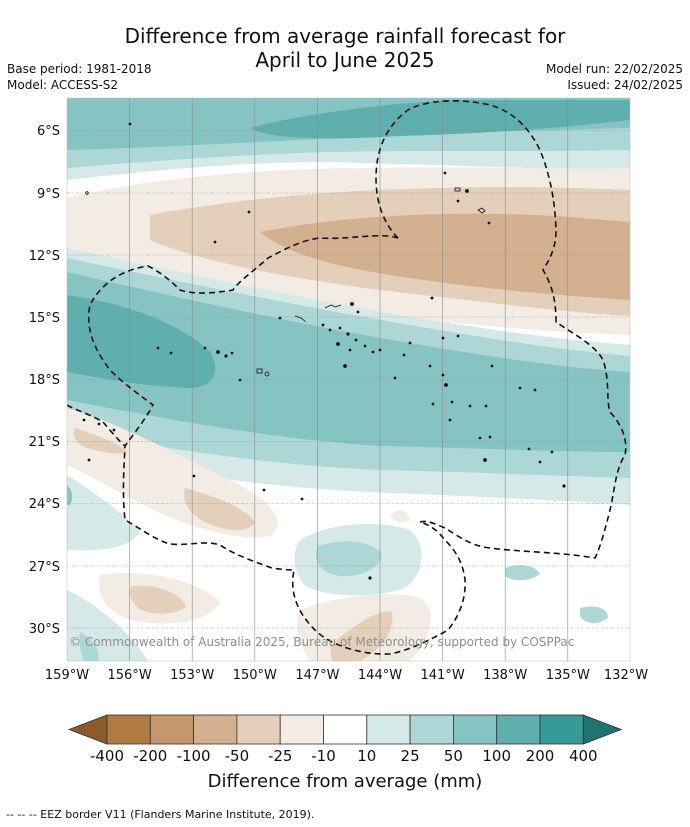 This screenshot has height=827, width=690. I want to click on lat-label-15s: 15°S, so click(44, 318).